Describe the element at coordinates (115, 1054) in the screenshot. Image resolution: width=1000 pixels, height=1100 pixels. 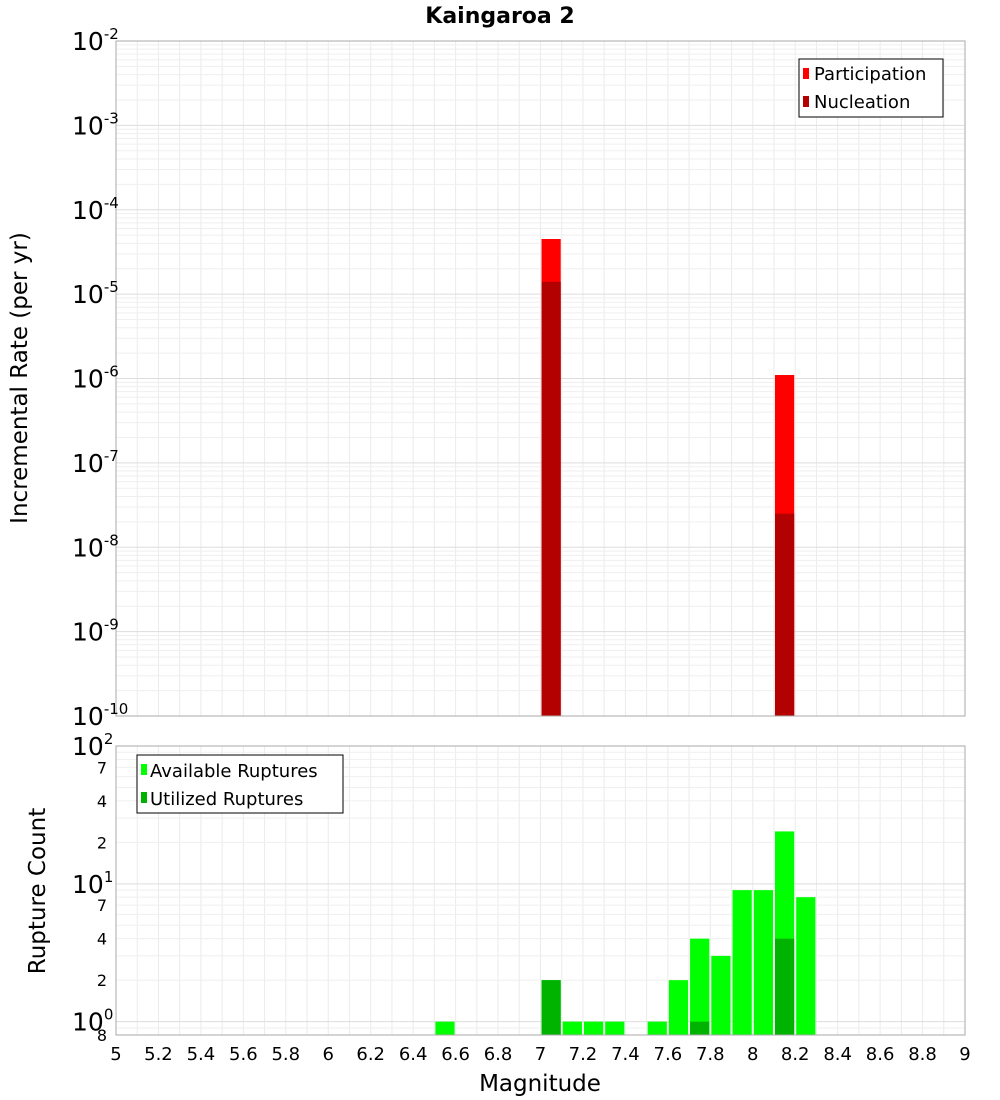
I see `x-tick-label-0: 5` at that location.